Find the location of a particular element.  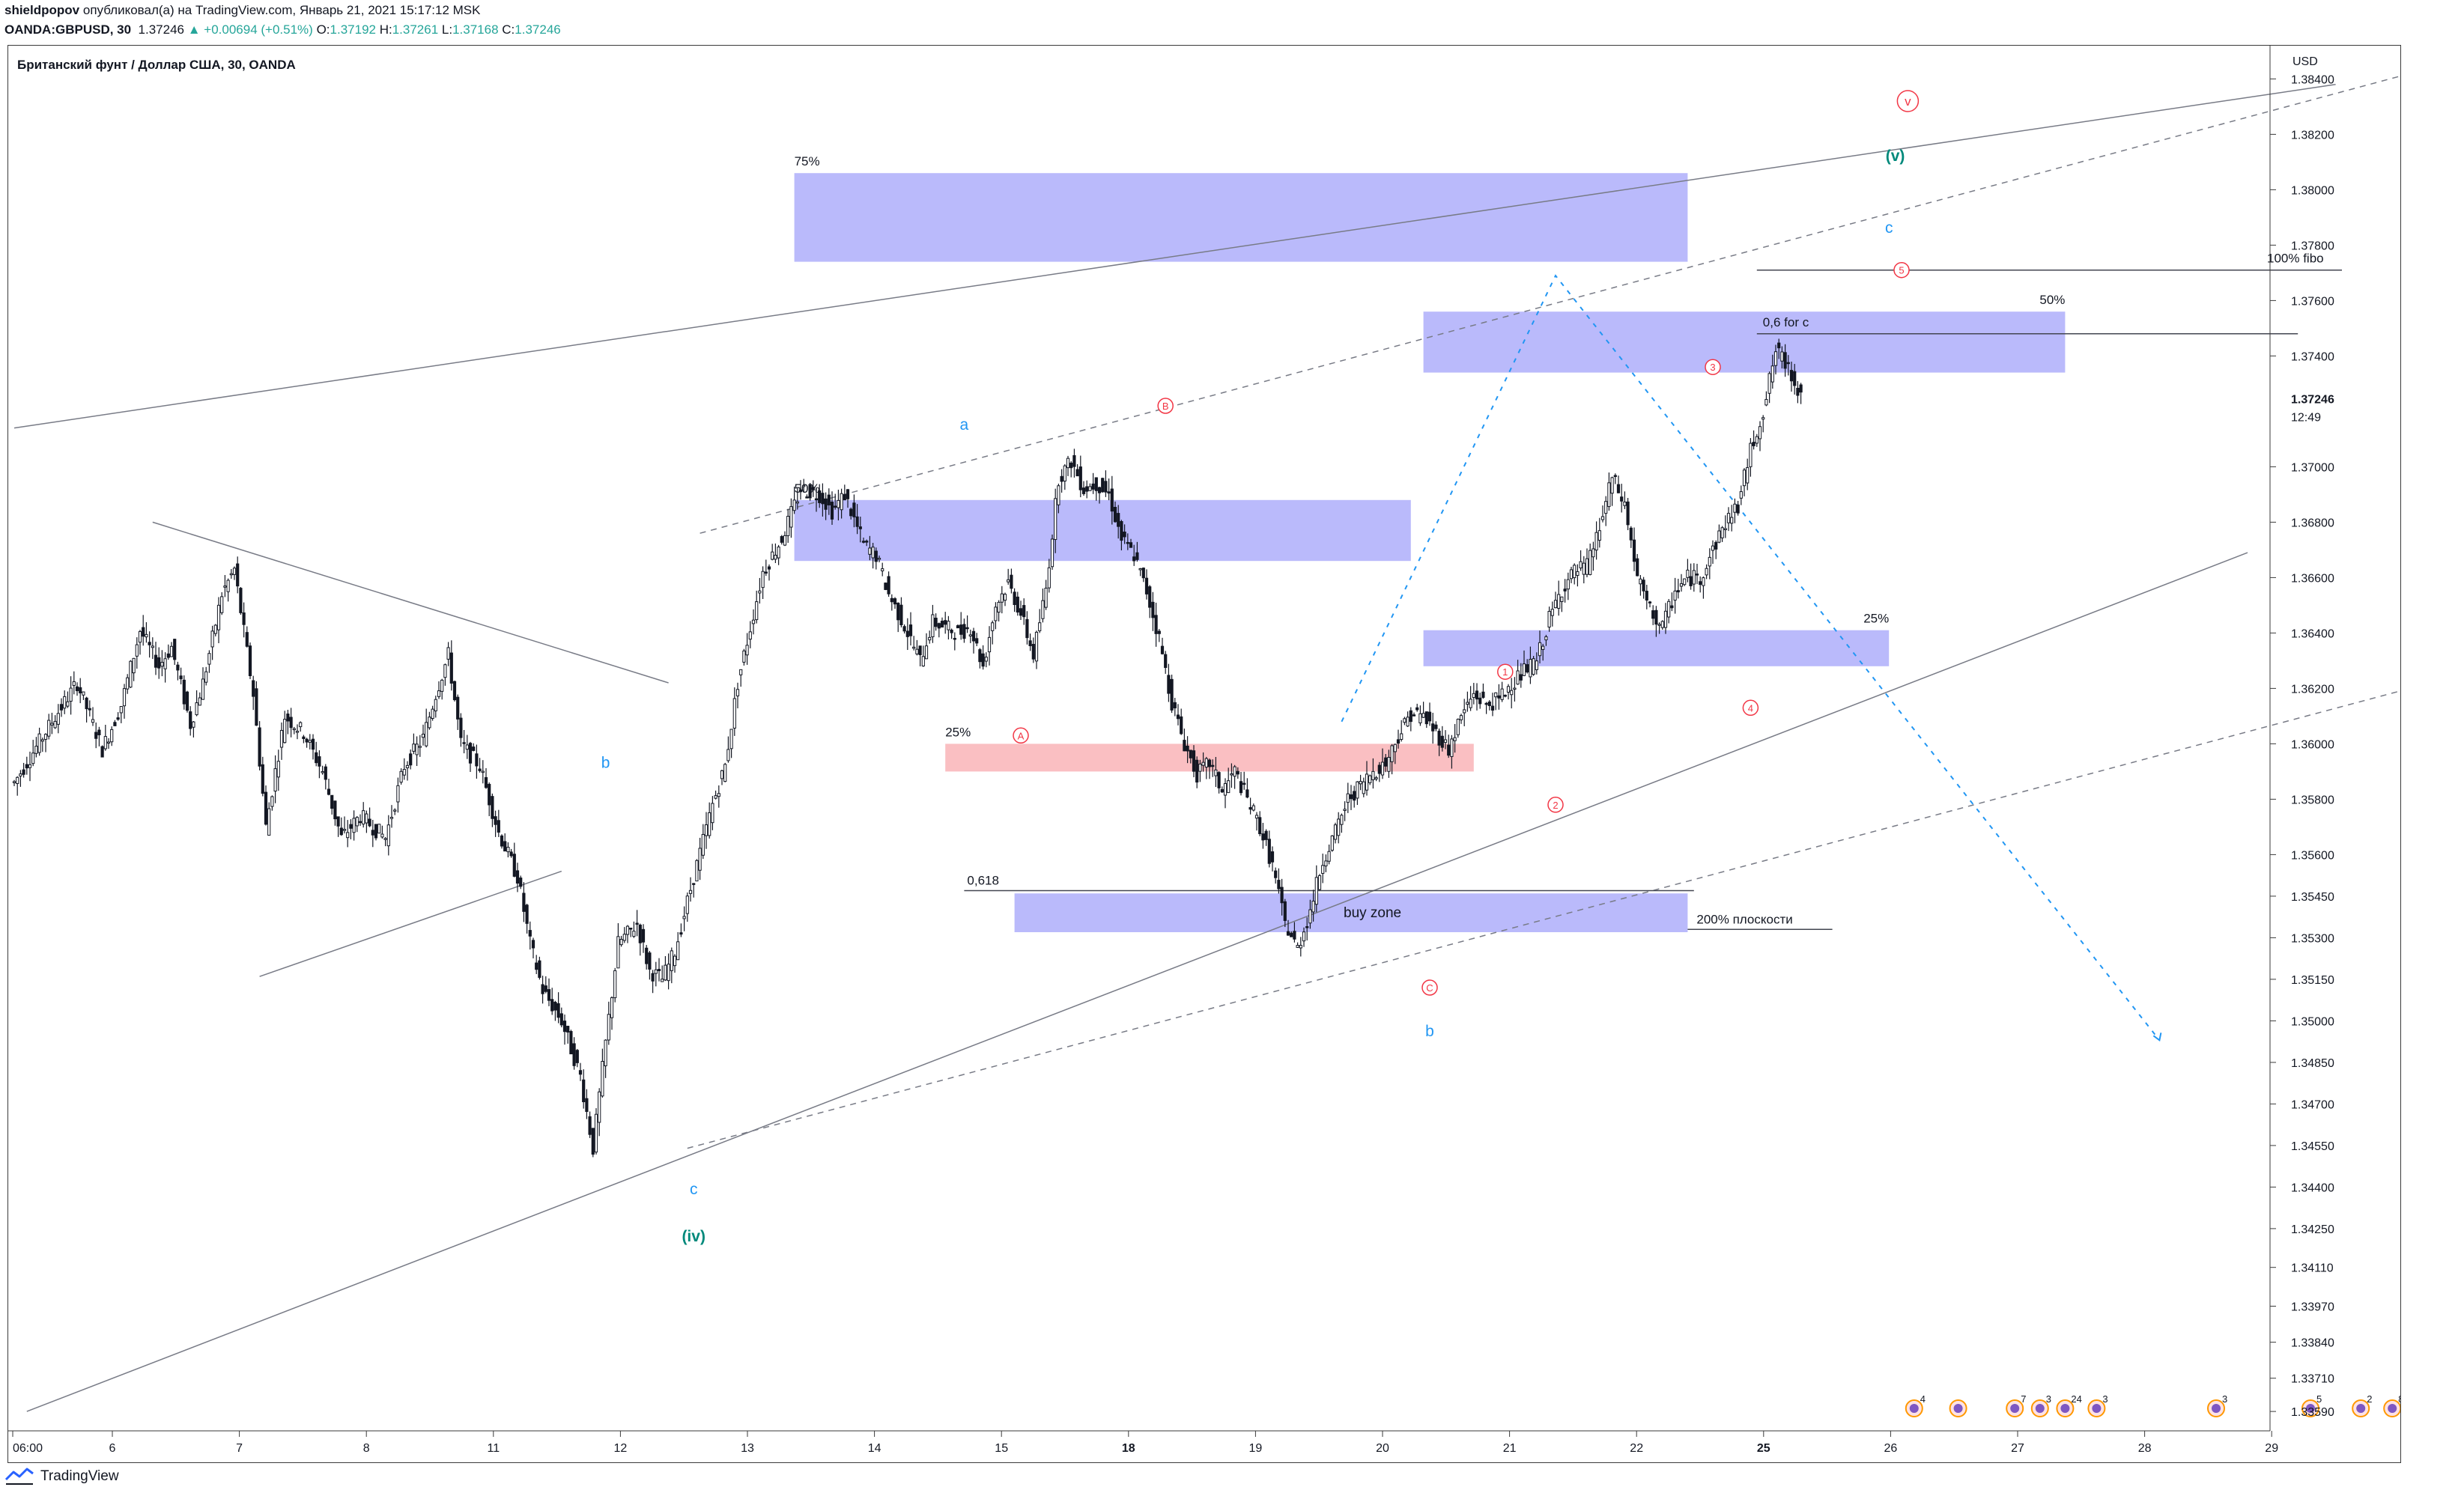

footer: TradingView is located at coordinates (61, 1476).